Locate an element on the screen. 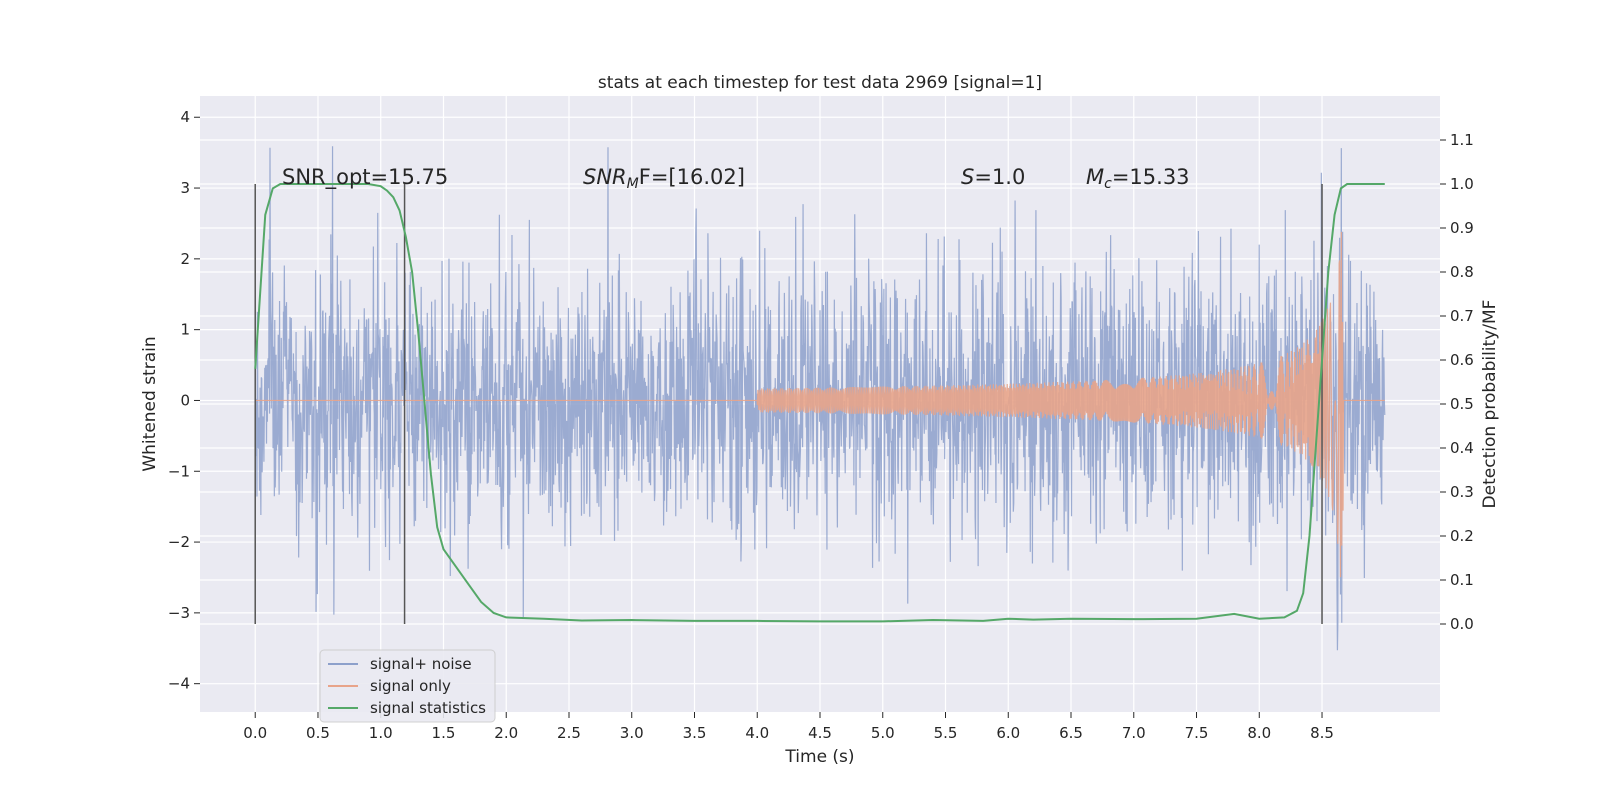  x-tick-label: 0.5 is located at coordinates (318, 733).